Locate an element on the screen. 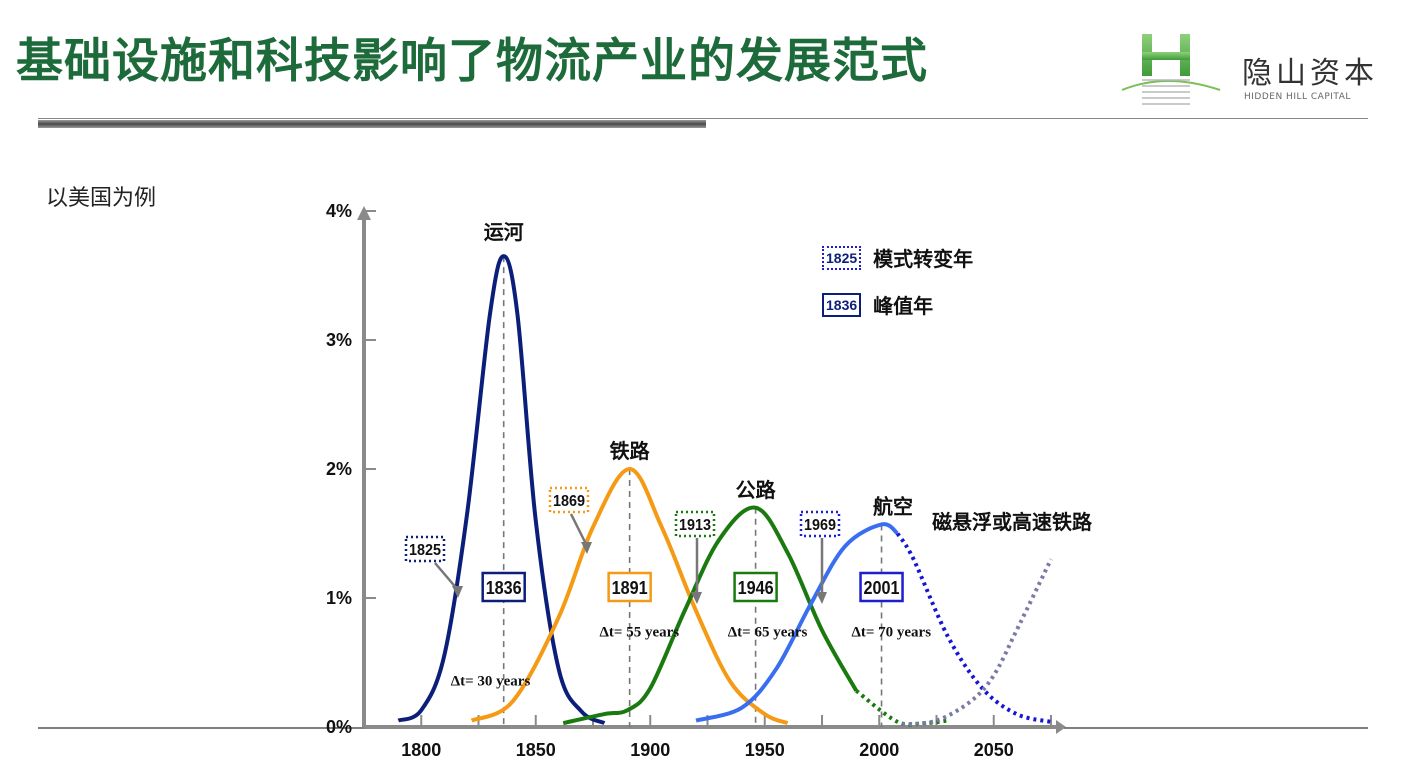 This screenshot has width=1412, height=771. x-tick-label: 1900 is located at coordinates (650, 750).